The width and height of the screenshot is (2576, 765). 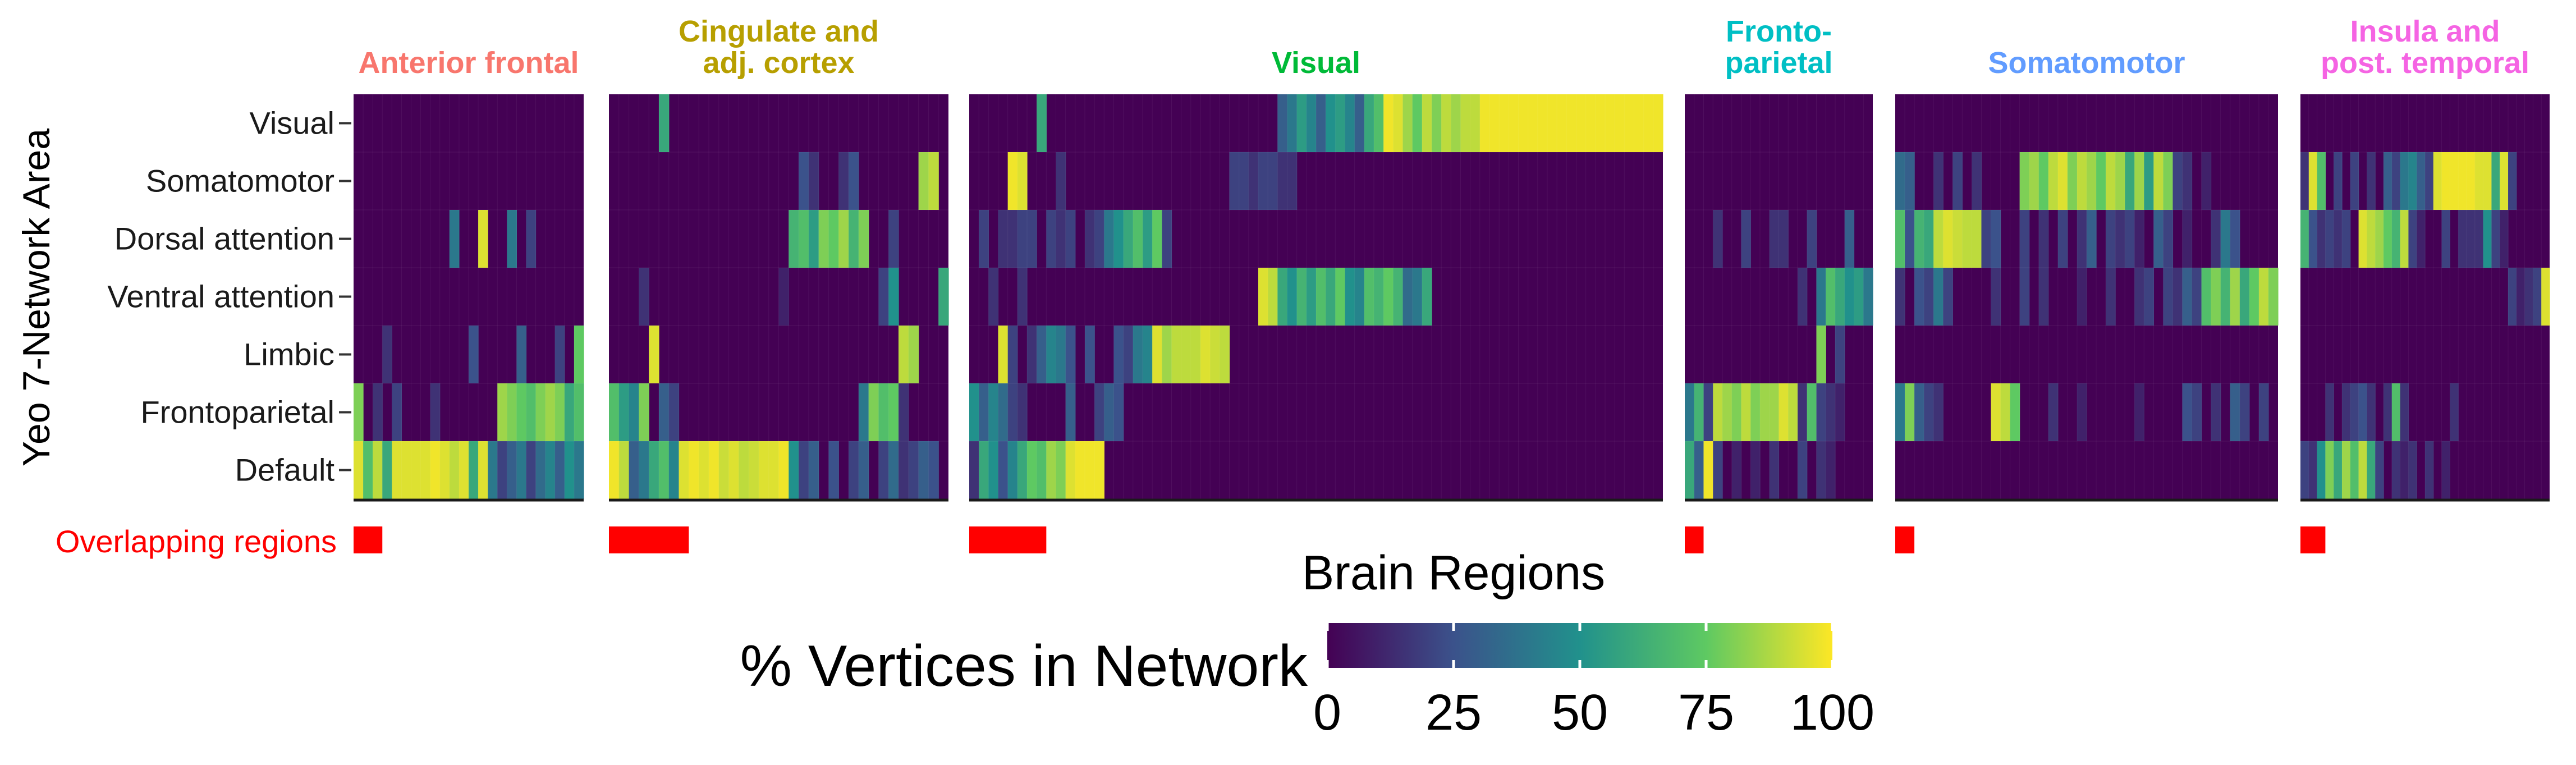 What do you see at coordinates (285, 470) in the screenshot?
I see `row-label-default: Default` at bounding box center [285, 470].